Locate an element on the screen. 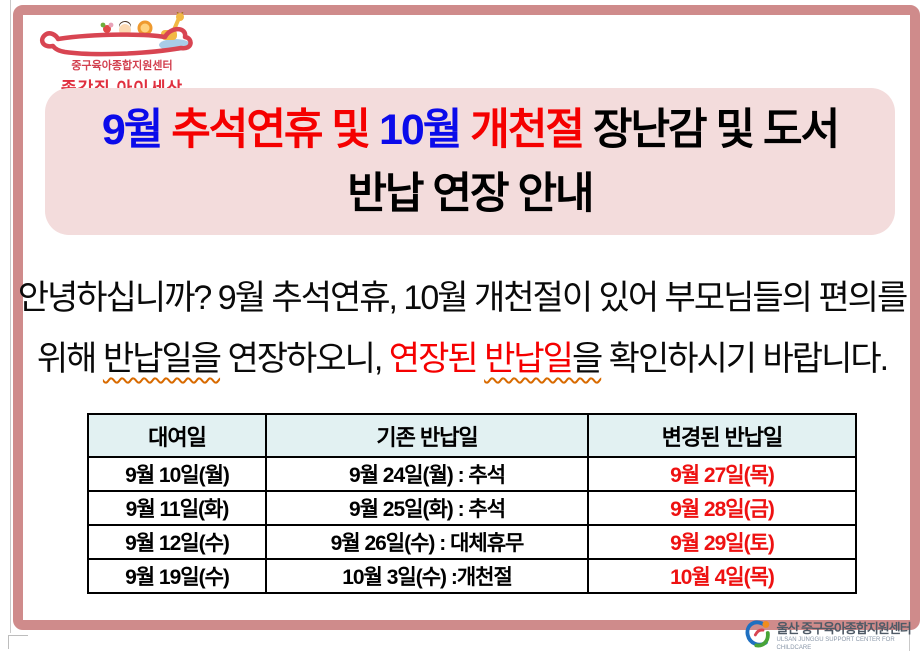 Image resolution: width=924 pixels, height=652 pixels. cell-original: 9월 25일(화) : 추석 is located at coordinates (427, 508).